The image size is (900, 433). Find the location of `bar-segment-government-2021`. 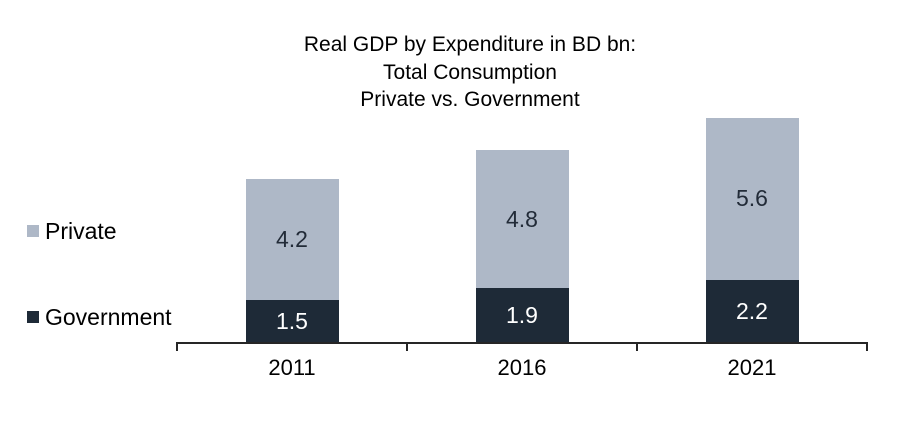

bar-segment-government-2021 is located at coordinates (752, 311).